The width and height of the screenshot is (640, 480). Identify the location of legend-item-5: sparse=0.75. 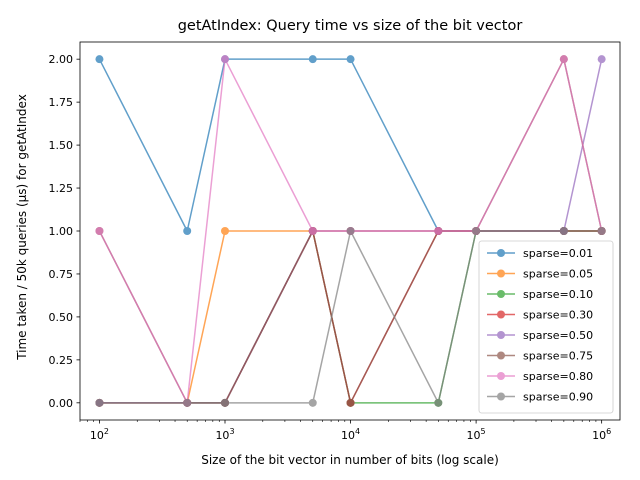
(540, 356).